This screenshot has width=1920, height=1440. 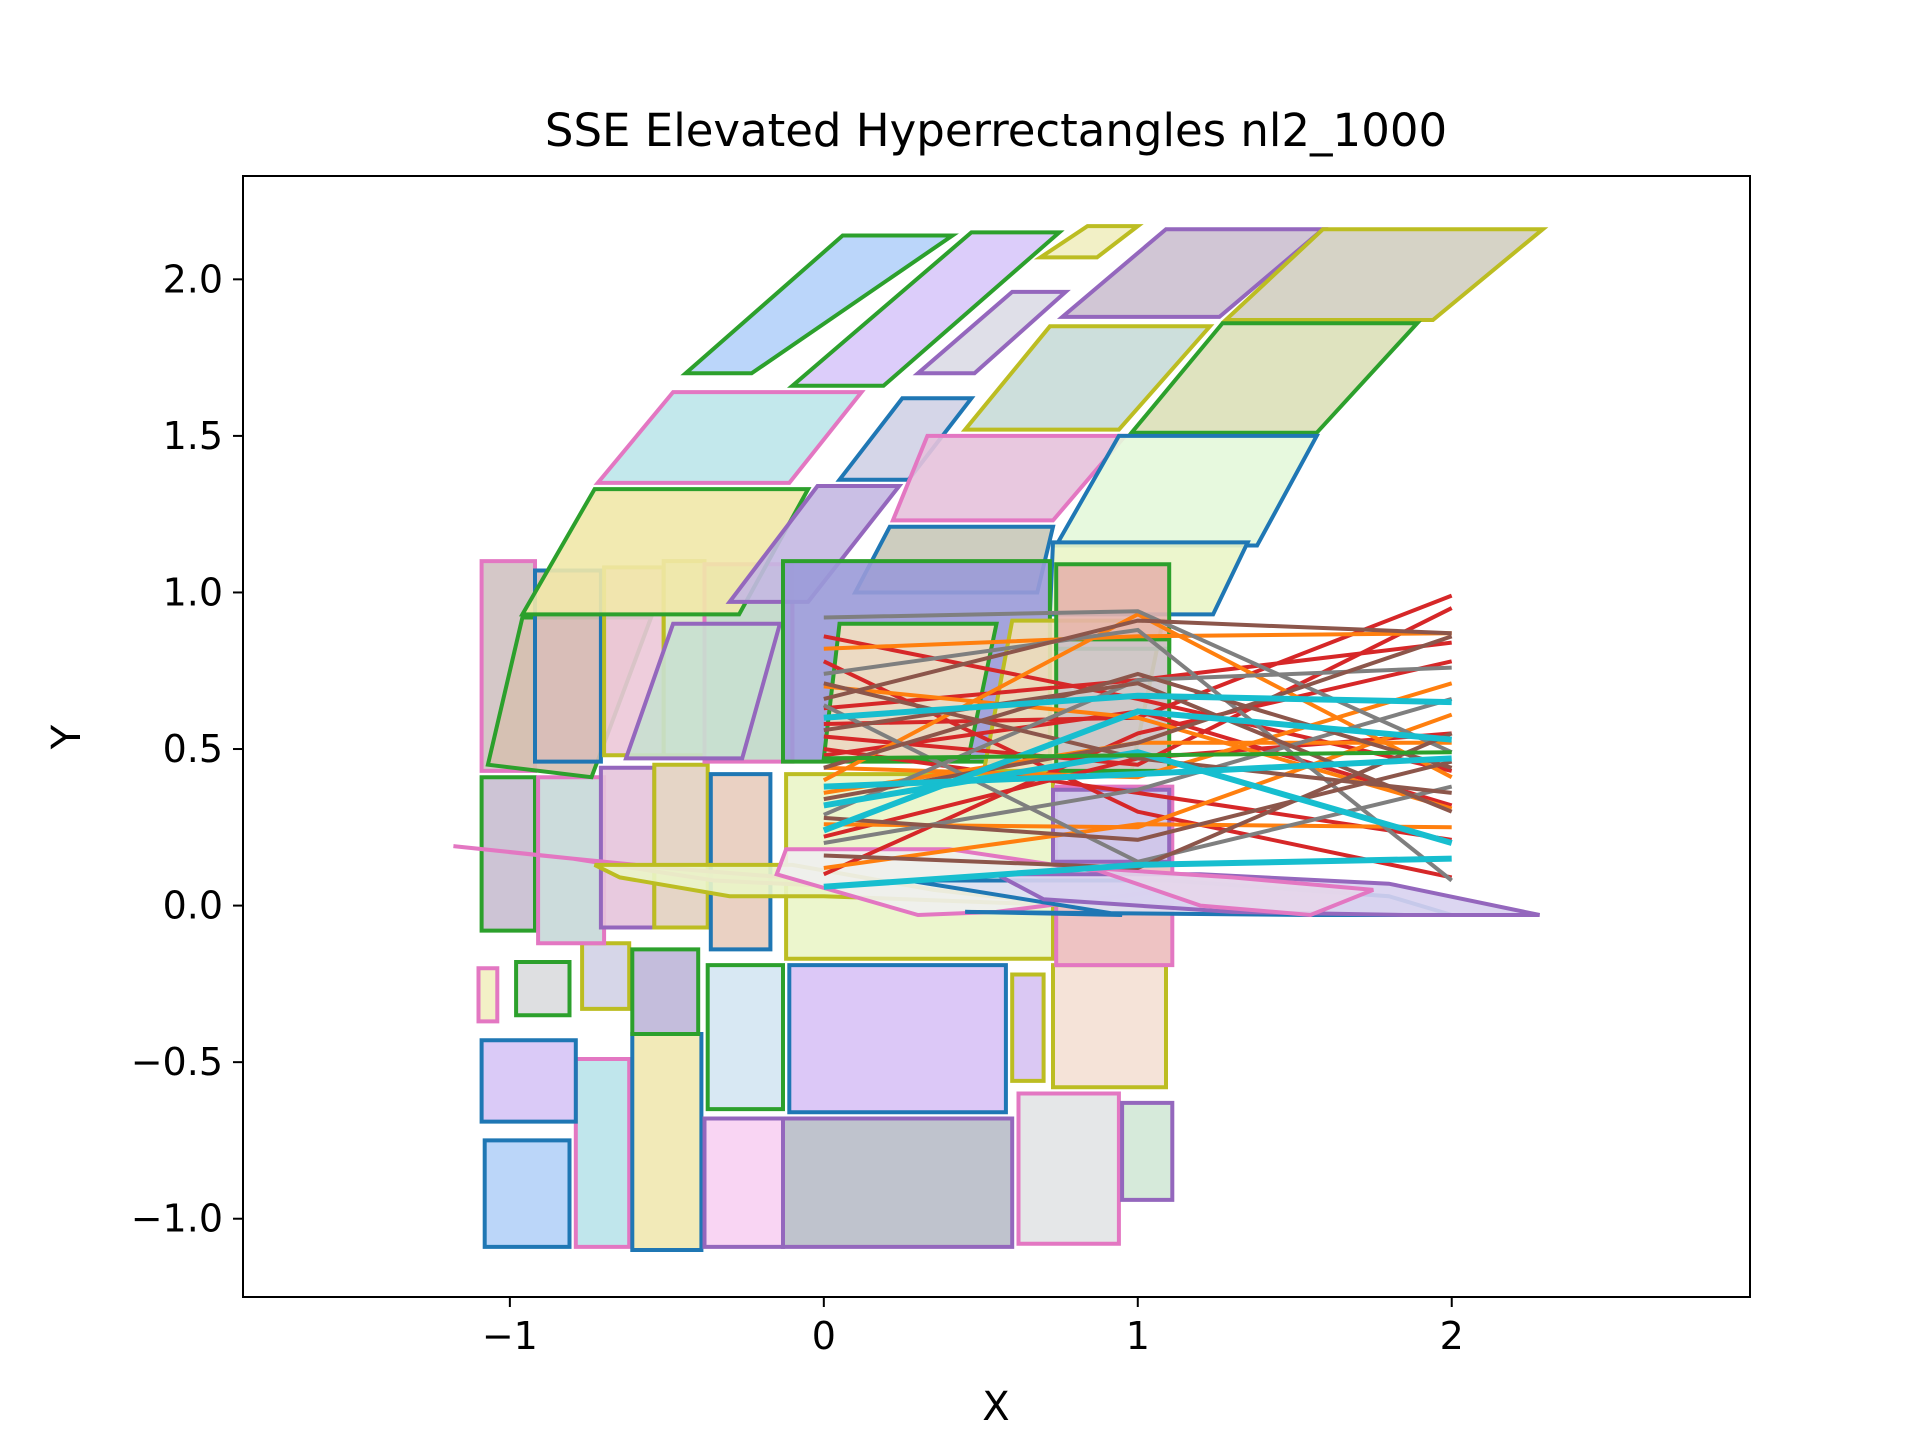 What do you see at coordinates (824, 1336) in the screenshot?
I see `x-tick-label: 0` at bounding box center [824, 1336].